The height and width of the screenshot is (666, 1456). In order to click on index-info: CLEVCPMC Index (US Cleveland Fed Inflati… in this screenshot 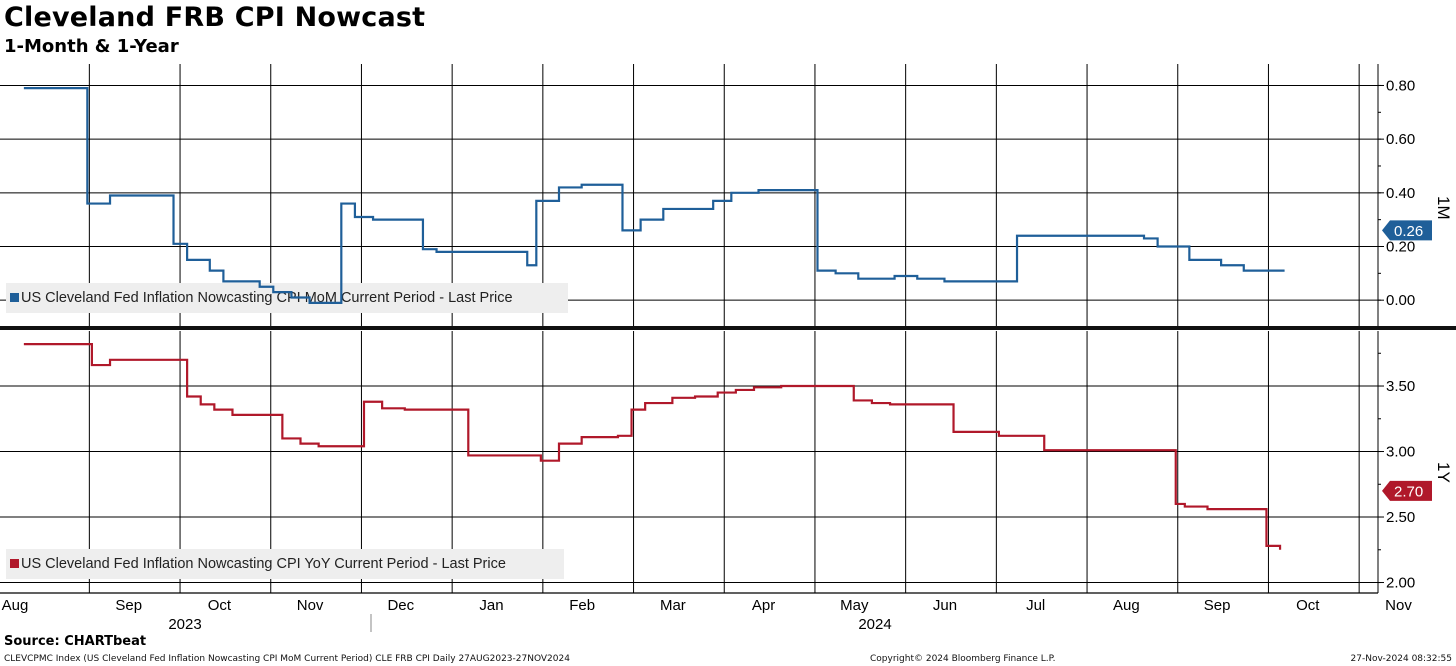, I will do `click(287, 659)`.